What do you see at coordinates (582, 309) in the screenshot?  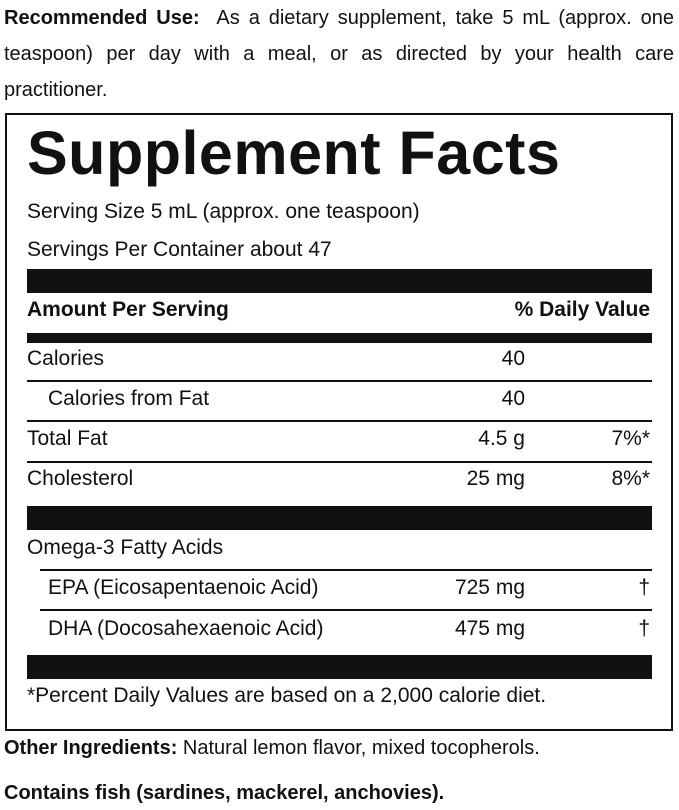 I see `header-dv: % Daily Value` at bounding box center [582, 309].